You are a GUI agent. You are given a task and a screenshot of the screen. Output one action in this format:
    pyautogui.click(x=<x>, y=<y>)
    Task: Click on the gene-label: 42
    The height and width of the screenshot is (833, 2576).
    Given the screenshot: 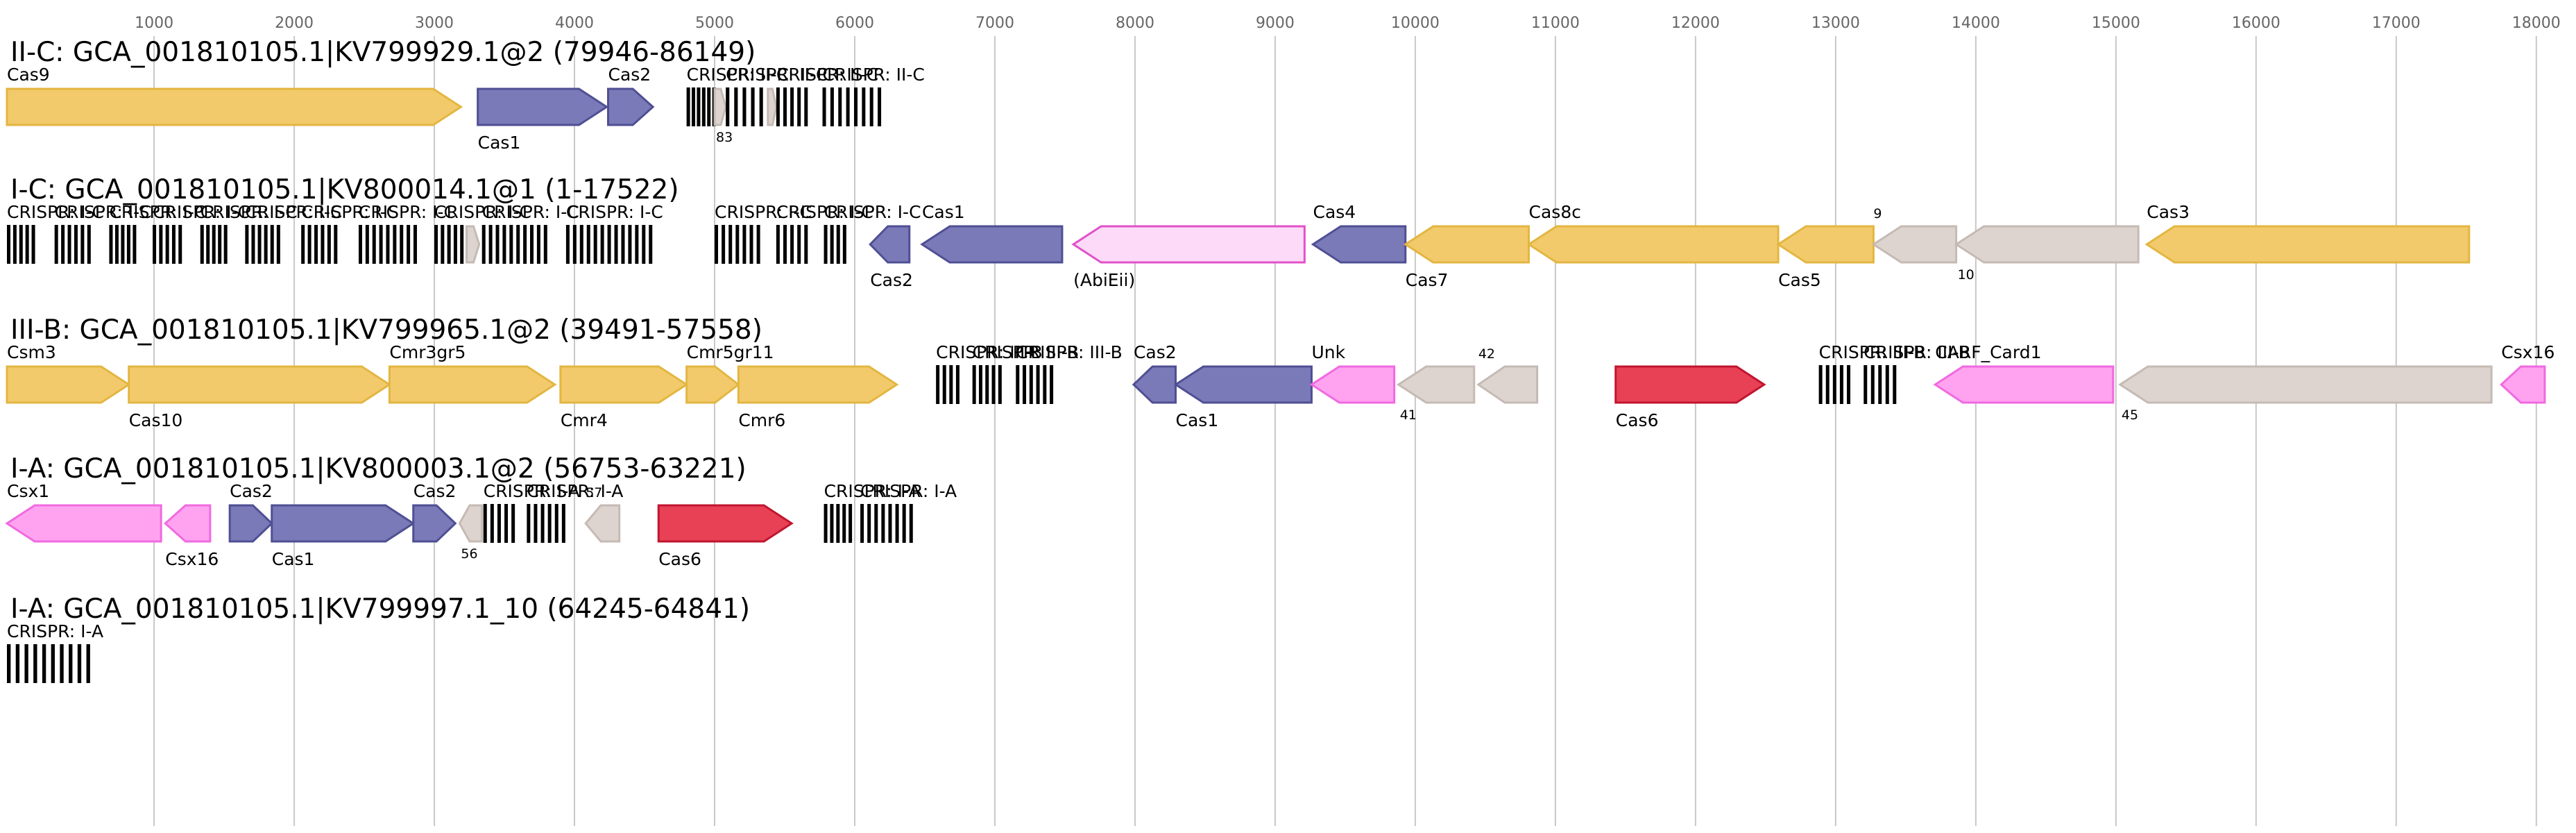 What is the action you would take?
    pyautogui.click(x=1486, y=354)
    